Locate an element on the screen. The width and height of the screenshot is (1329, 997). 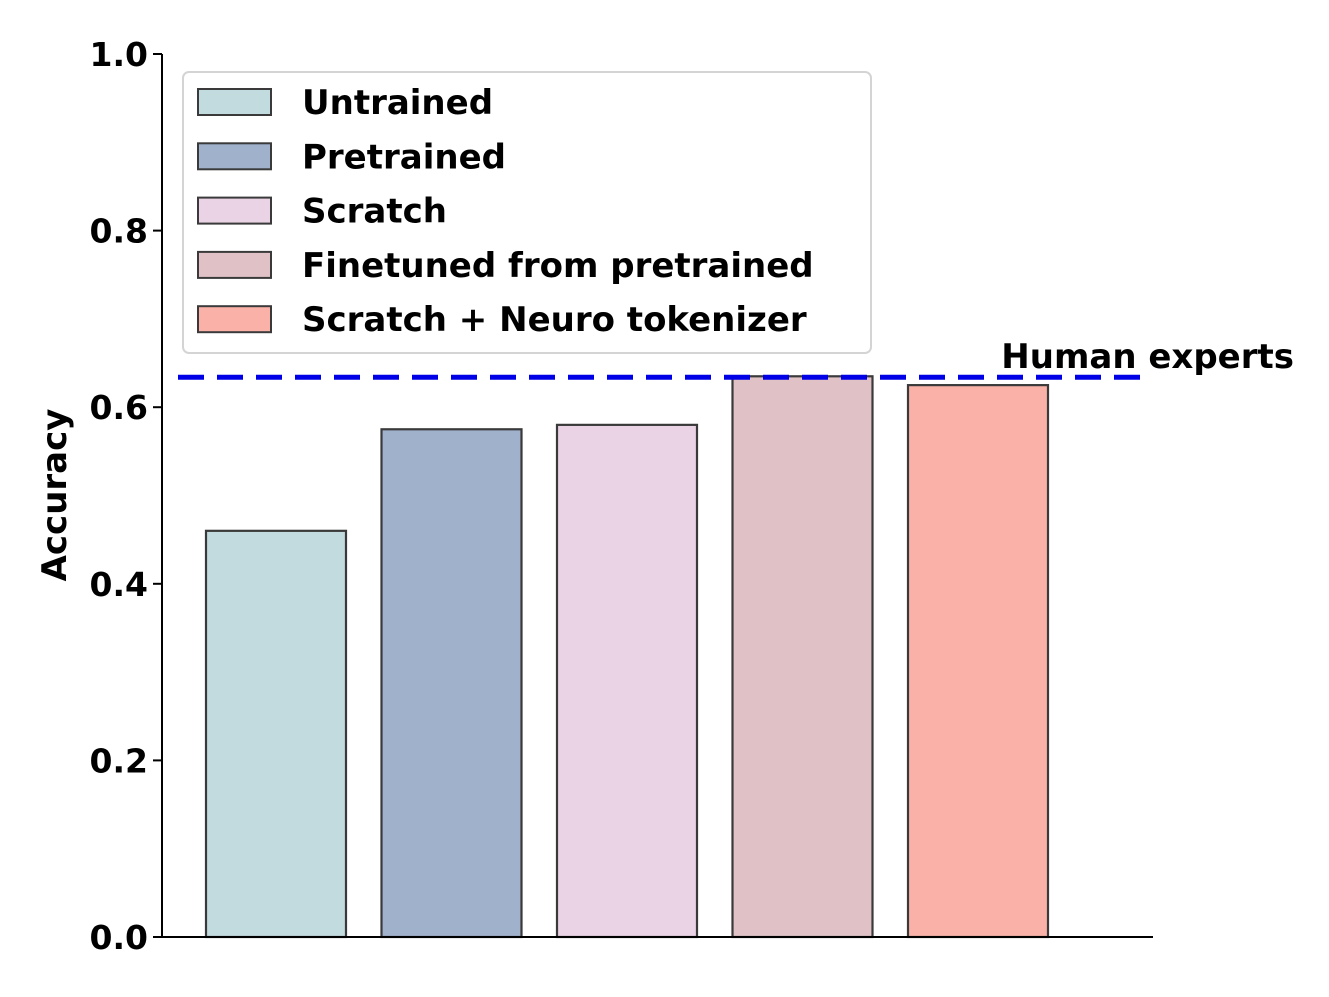
legend-label: Finetuned from pretrained is located at coordinates (558, 266).